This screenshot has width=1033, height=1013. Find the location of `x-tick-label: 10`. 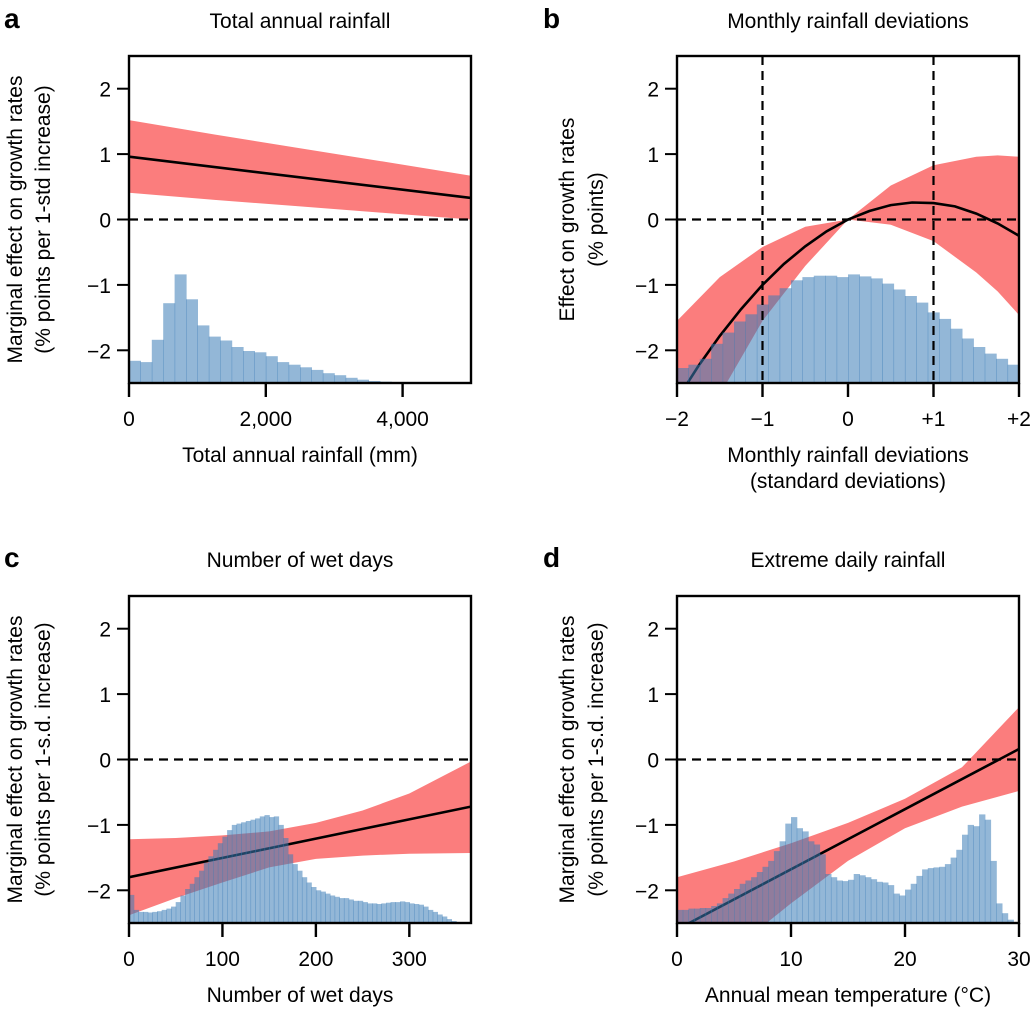

x-tick-label: 10 is located at coordinates (790, 959).